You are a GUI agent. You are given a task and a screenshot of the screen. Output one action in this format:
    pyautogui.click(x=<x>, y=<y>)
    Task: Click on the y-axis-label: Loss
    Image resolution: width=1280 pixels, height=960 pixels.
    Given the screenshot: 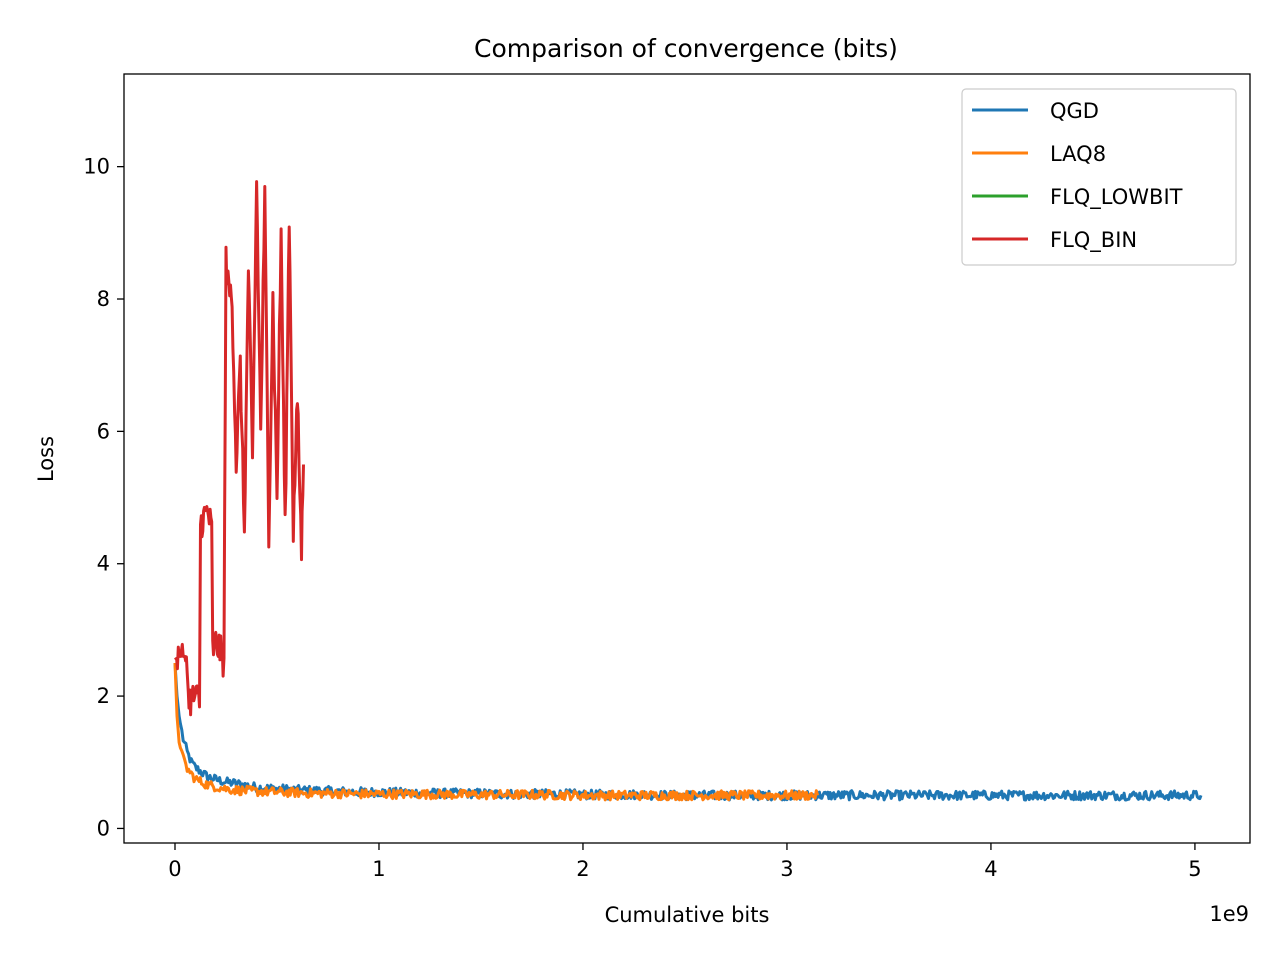 What is the action you would take?
    pyautogui.click(x=46, y=459)
    